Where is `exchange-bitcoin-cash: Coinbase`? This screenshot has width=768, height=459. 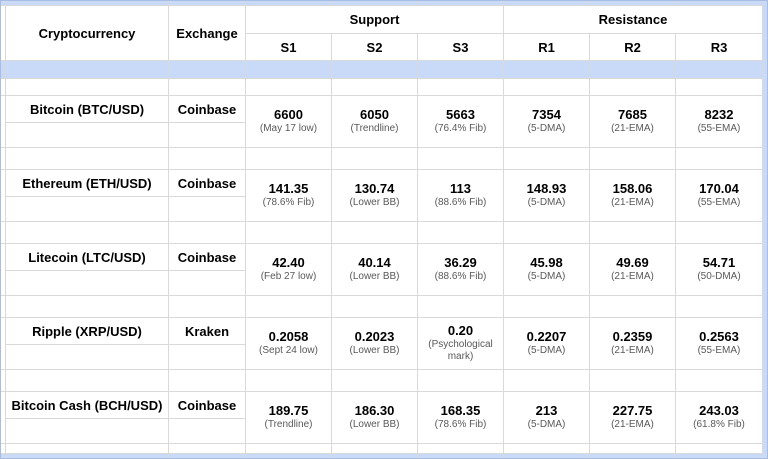
exchange-bitcoin-cash: Coinbase is located at coordinates (207, 405).